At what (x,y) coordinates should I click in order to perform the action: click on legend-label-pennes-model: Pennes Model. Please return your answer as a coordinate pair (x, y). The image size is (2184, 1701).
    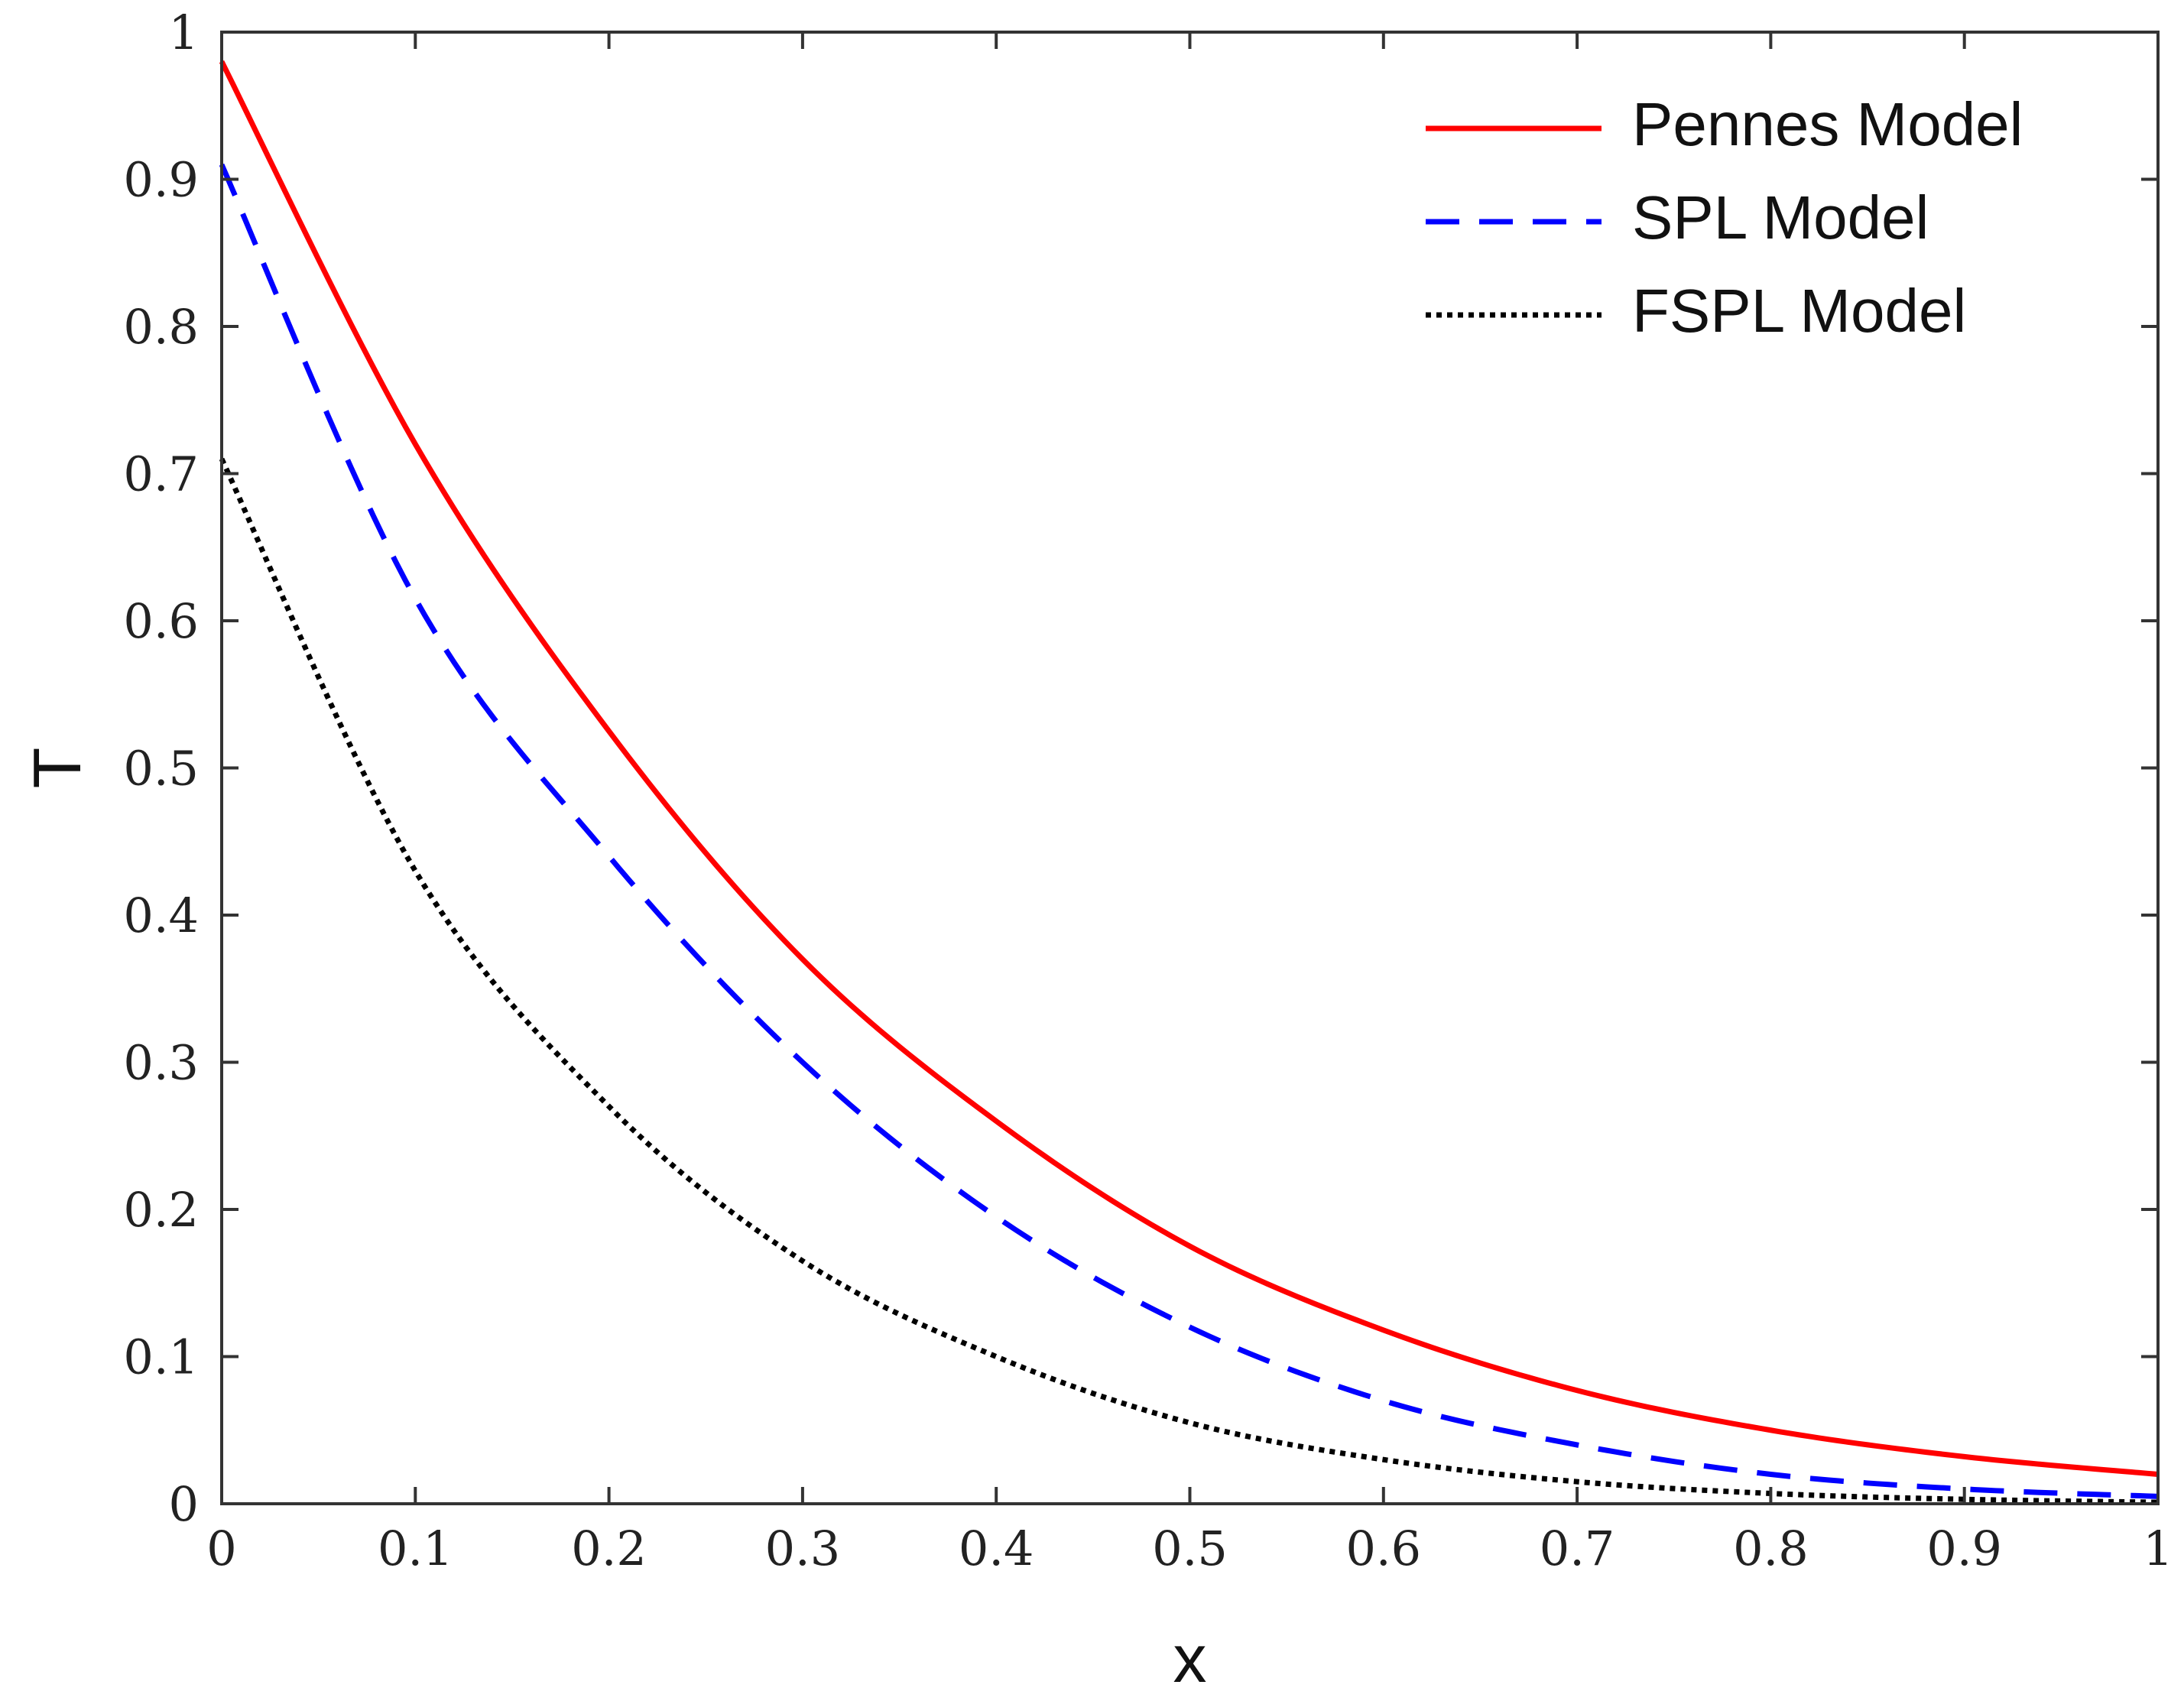
    Looking at the image, I should click on (1828, 124).